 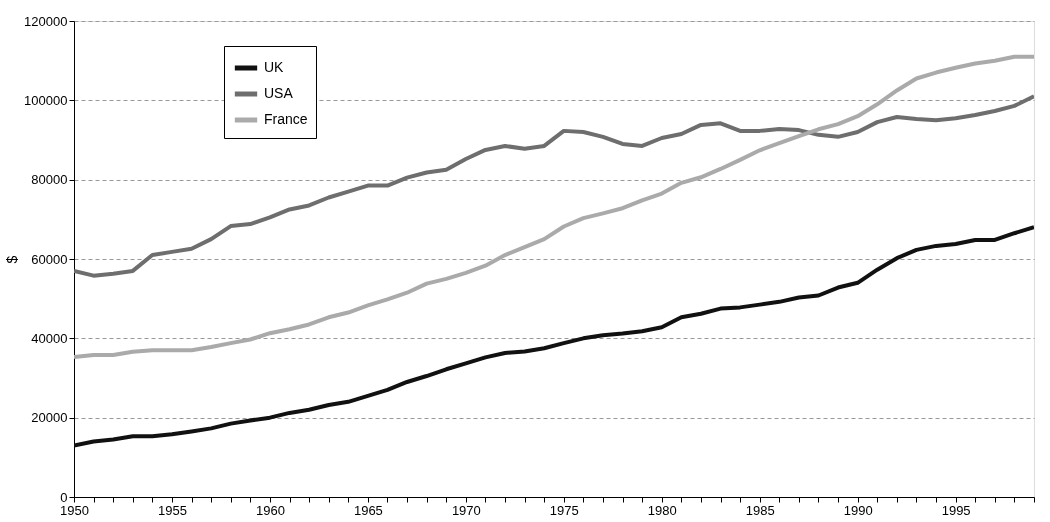 I want to click on y-axis-title: $, so click(x=12, y=259).